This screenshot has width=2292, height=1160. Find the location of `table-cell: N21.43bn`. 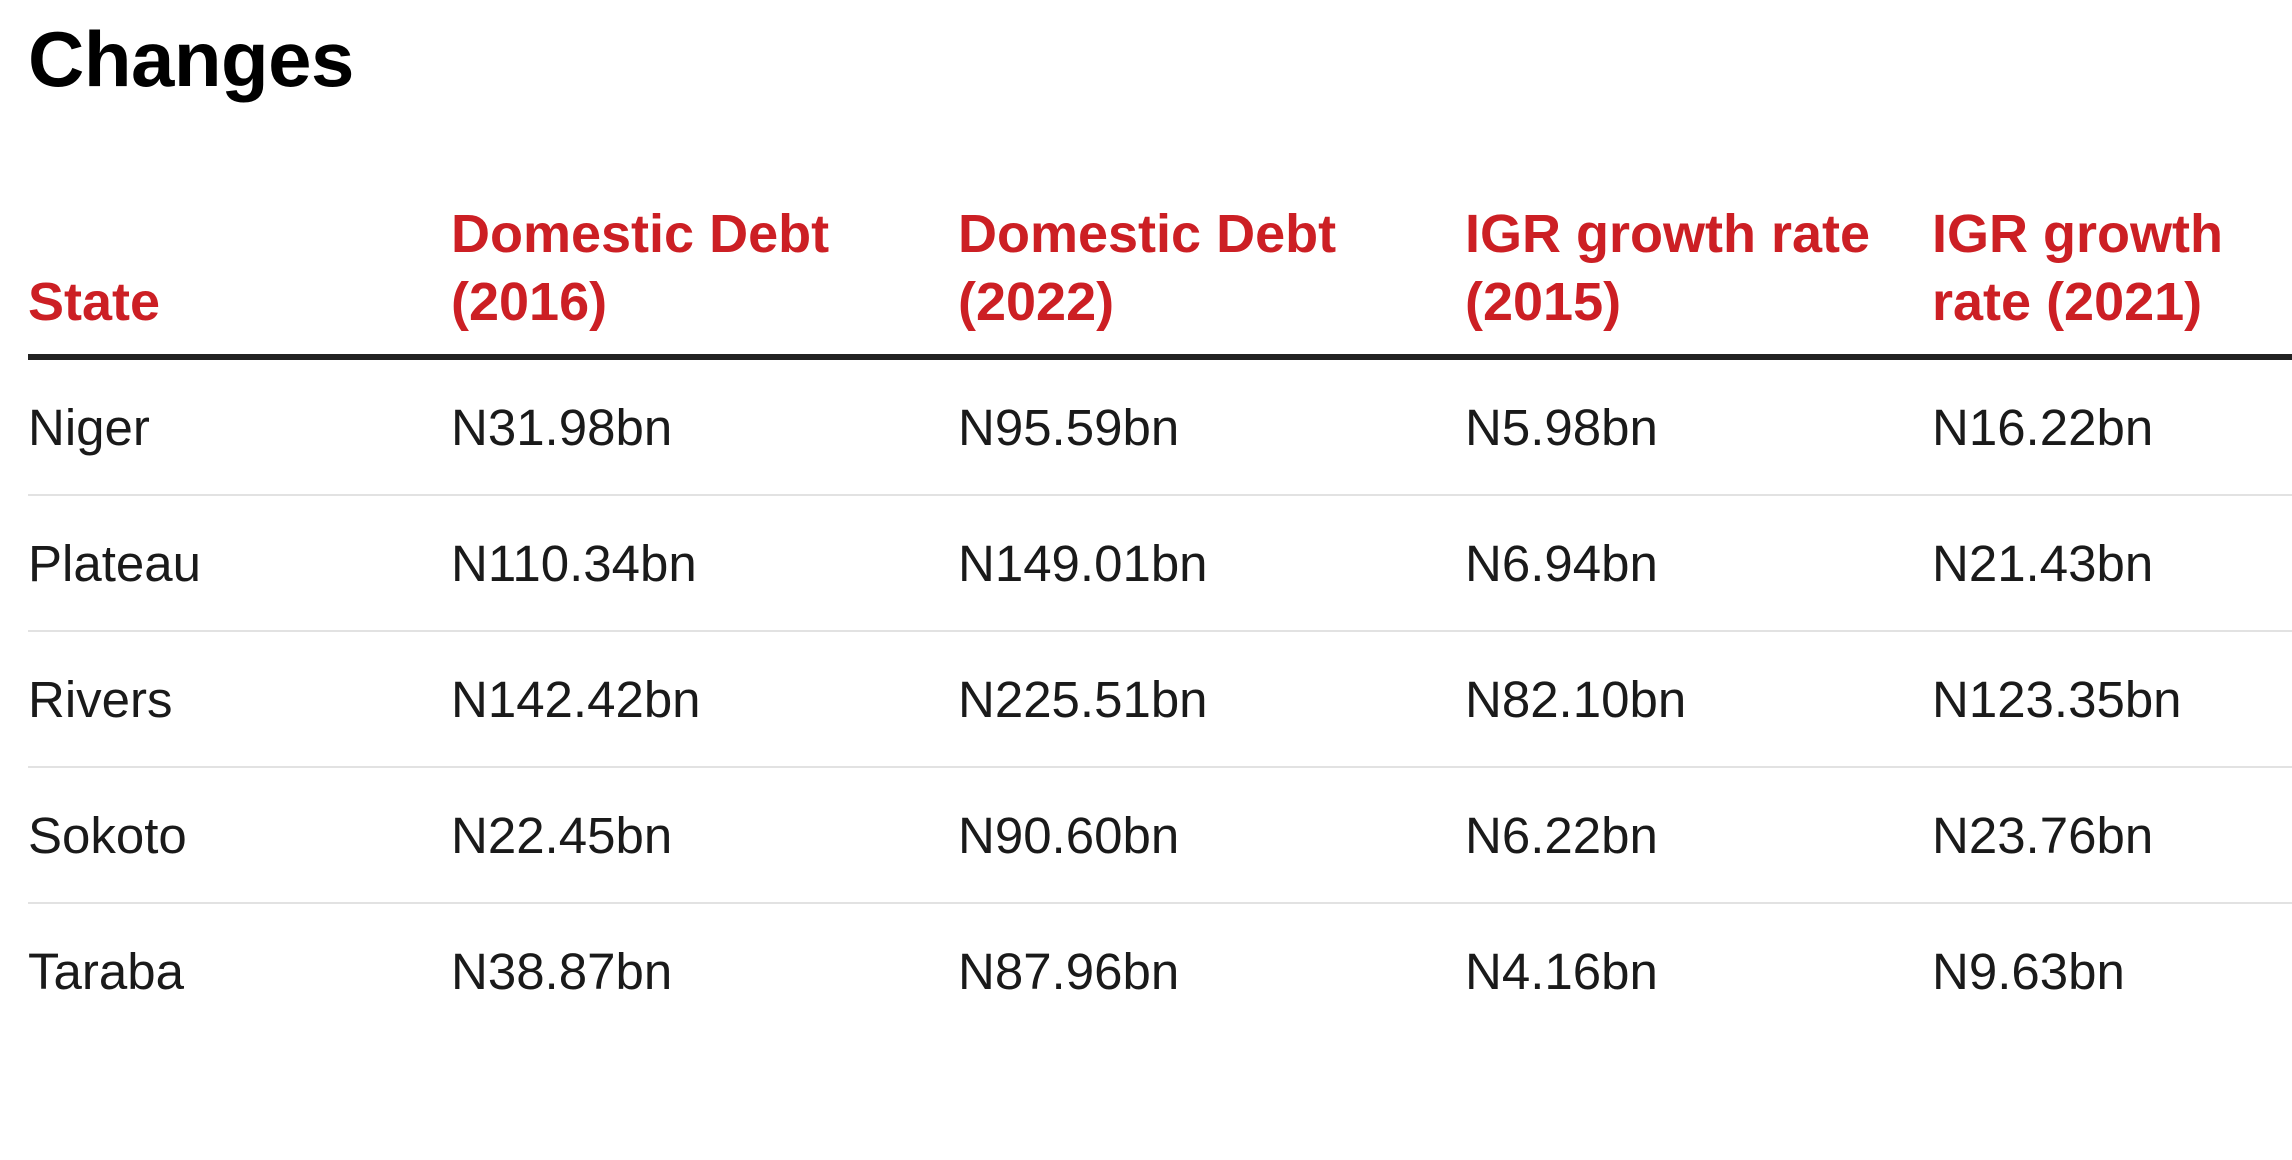

table-cell: N21.43bn is located at coordinates (2112, 563).